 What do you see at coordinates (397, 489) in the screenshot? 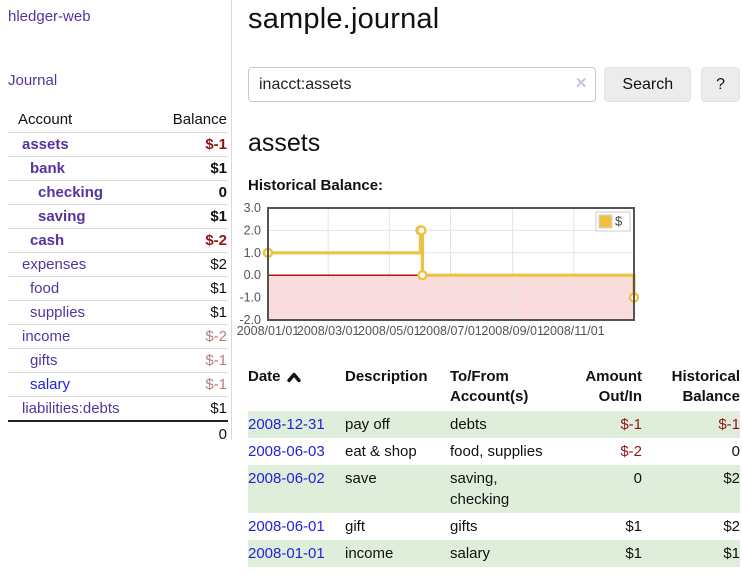
I see `description-cell: save` at bounding box center [397, 489].